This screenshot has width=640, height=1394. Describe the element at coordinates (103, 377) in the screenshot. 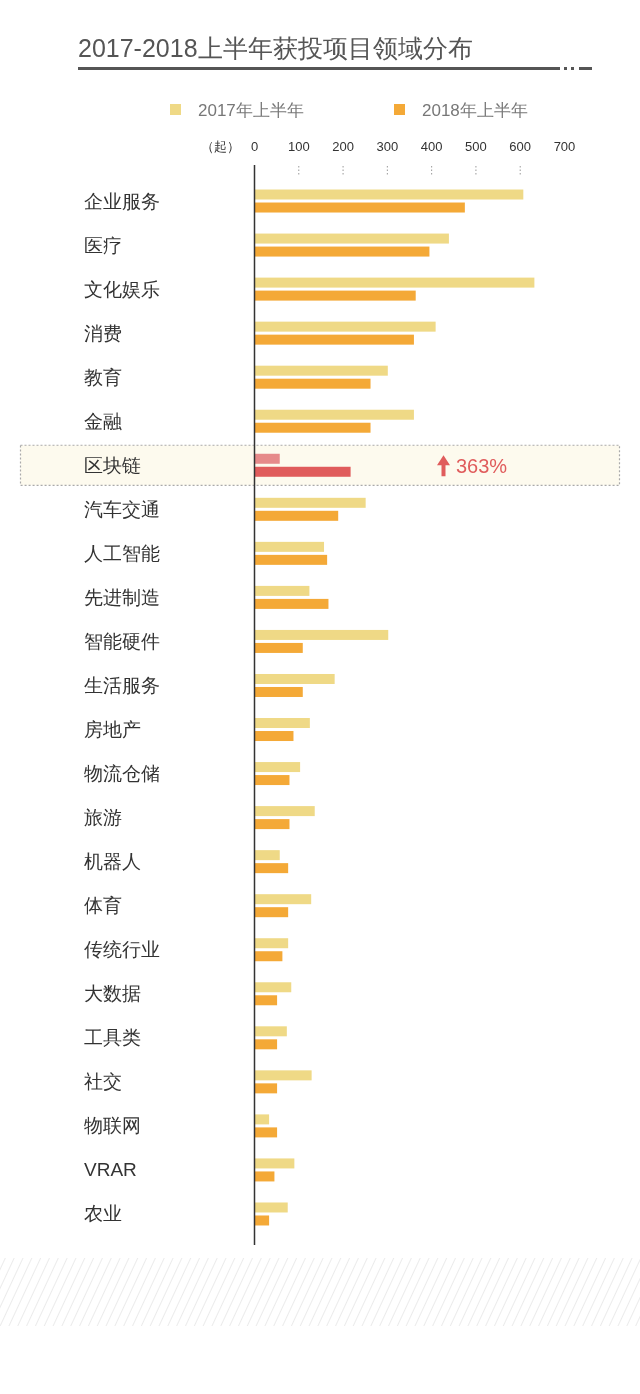

I see `y-tick-label: 教育` at that location.